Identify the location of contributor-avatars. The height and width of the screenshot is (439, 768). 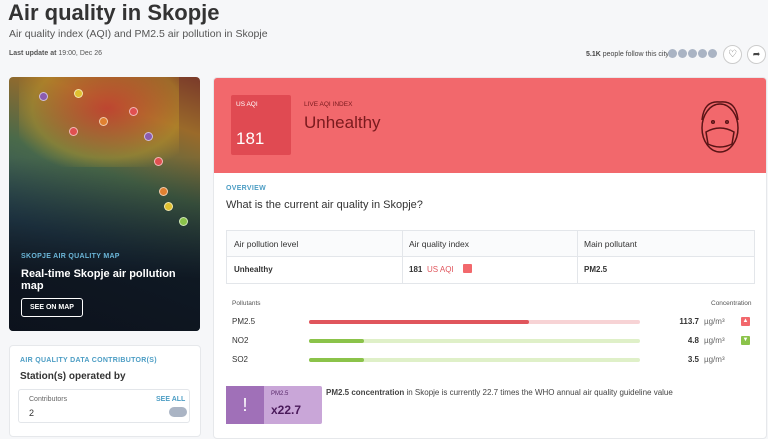
(178, 412).